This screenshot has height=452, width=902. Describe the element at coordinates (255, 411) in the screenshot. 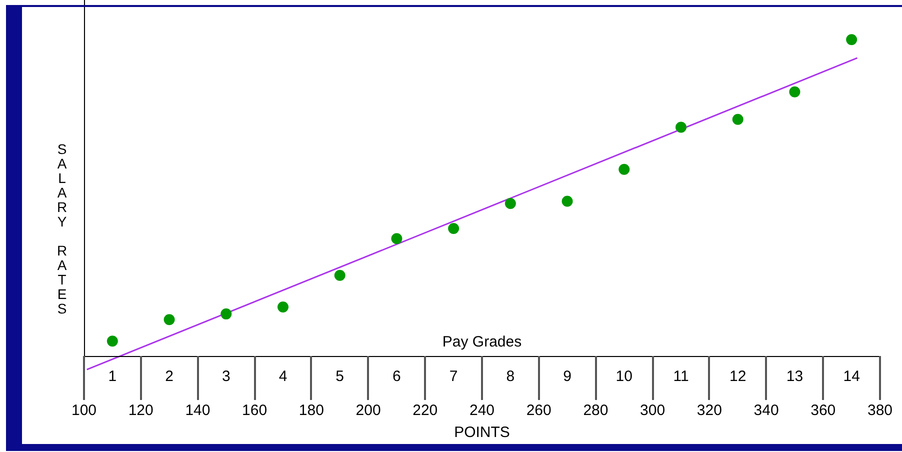

I see `x-tick-label: 160` at that location.